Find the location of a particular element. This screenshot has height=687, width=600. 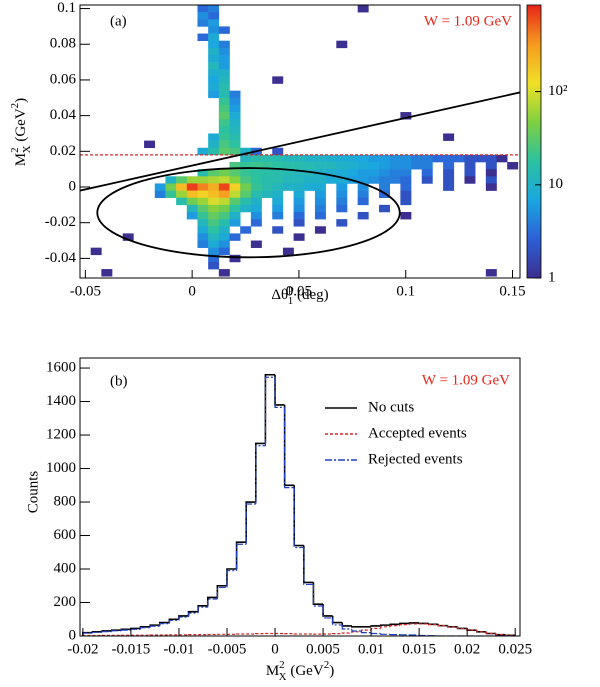

label-part: p is located at coordinates (291, 289).